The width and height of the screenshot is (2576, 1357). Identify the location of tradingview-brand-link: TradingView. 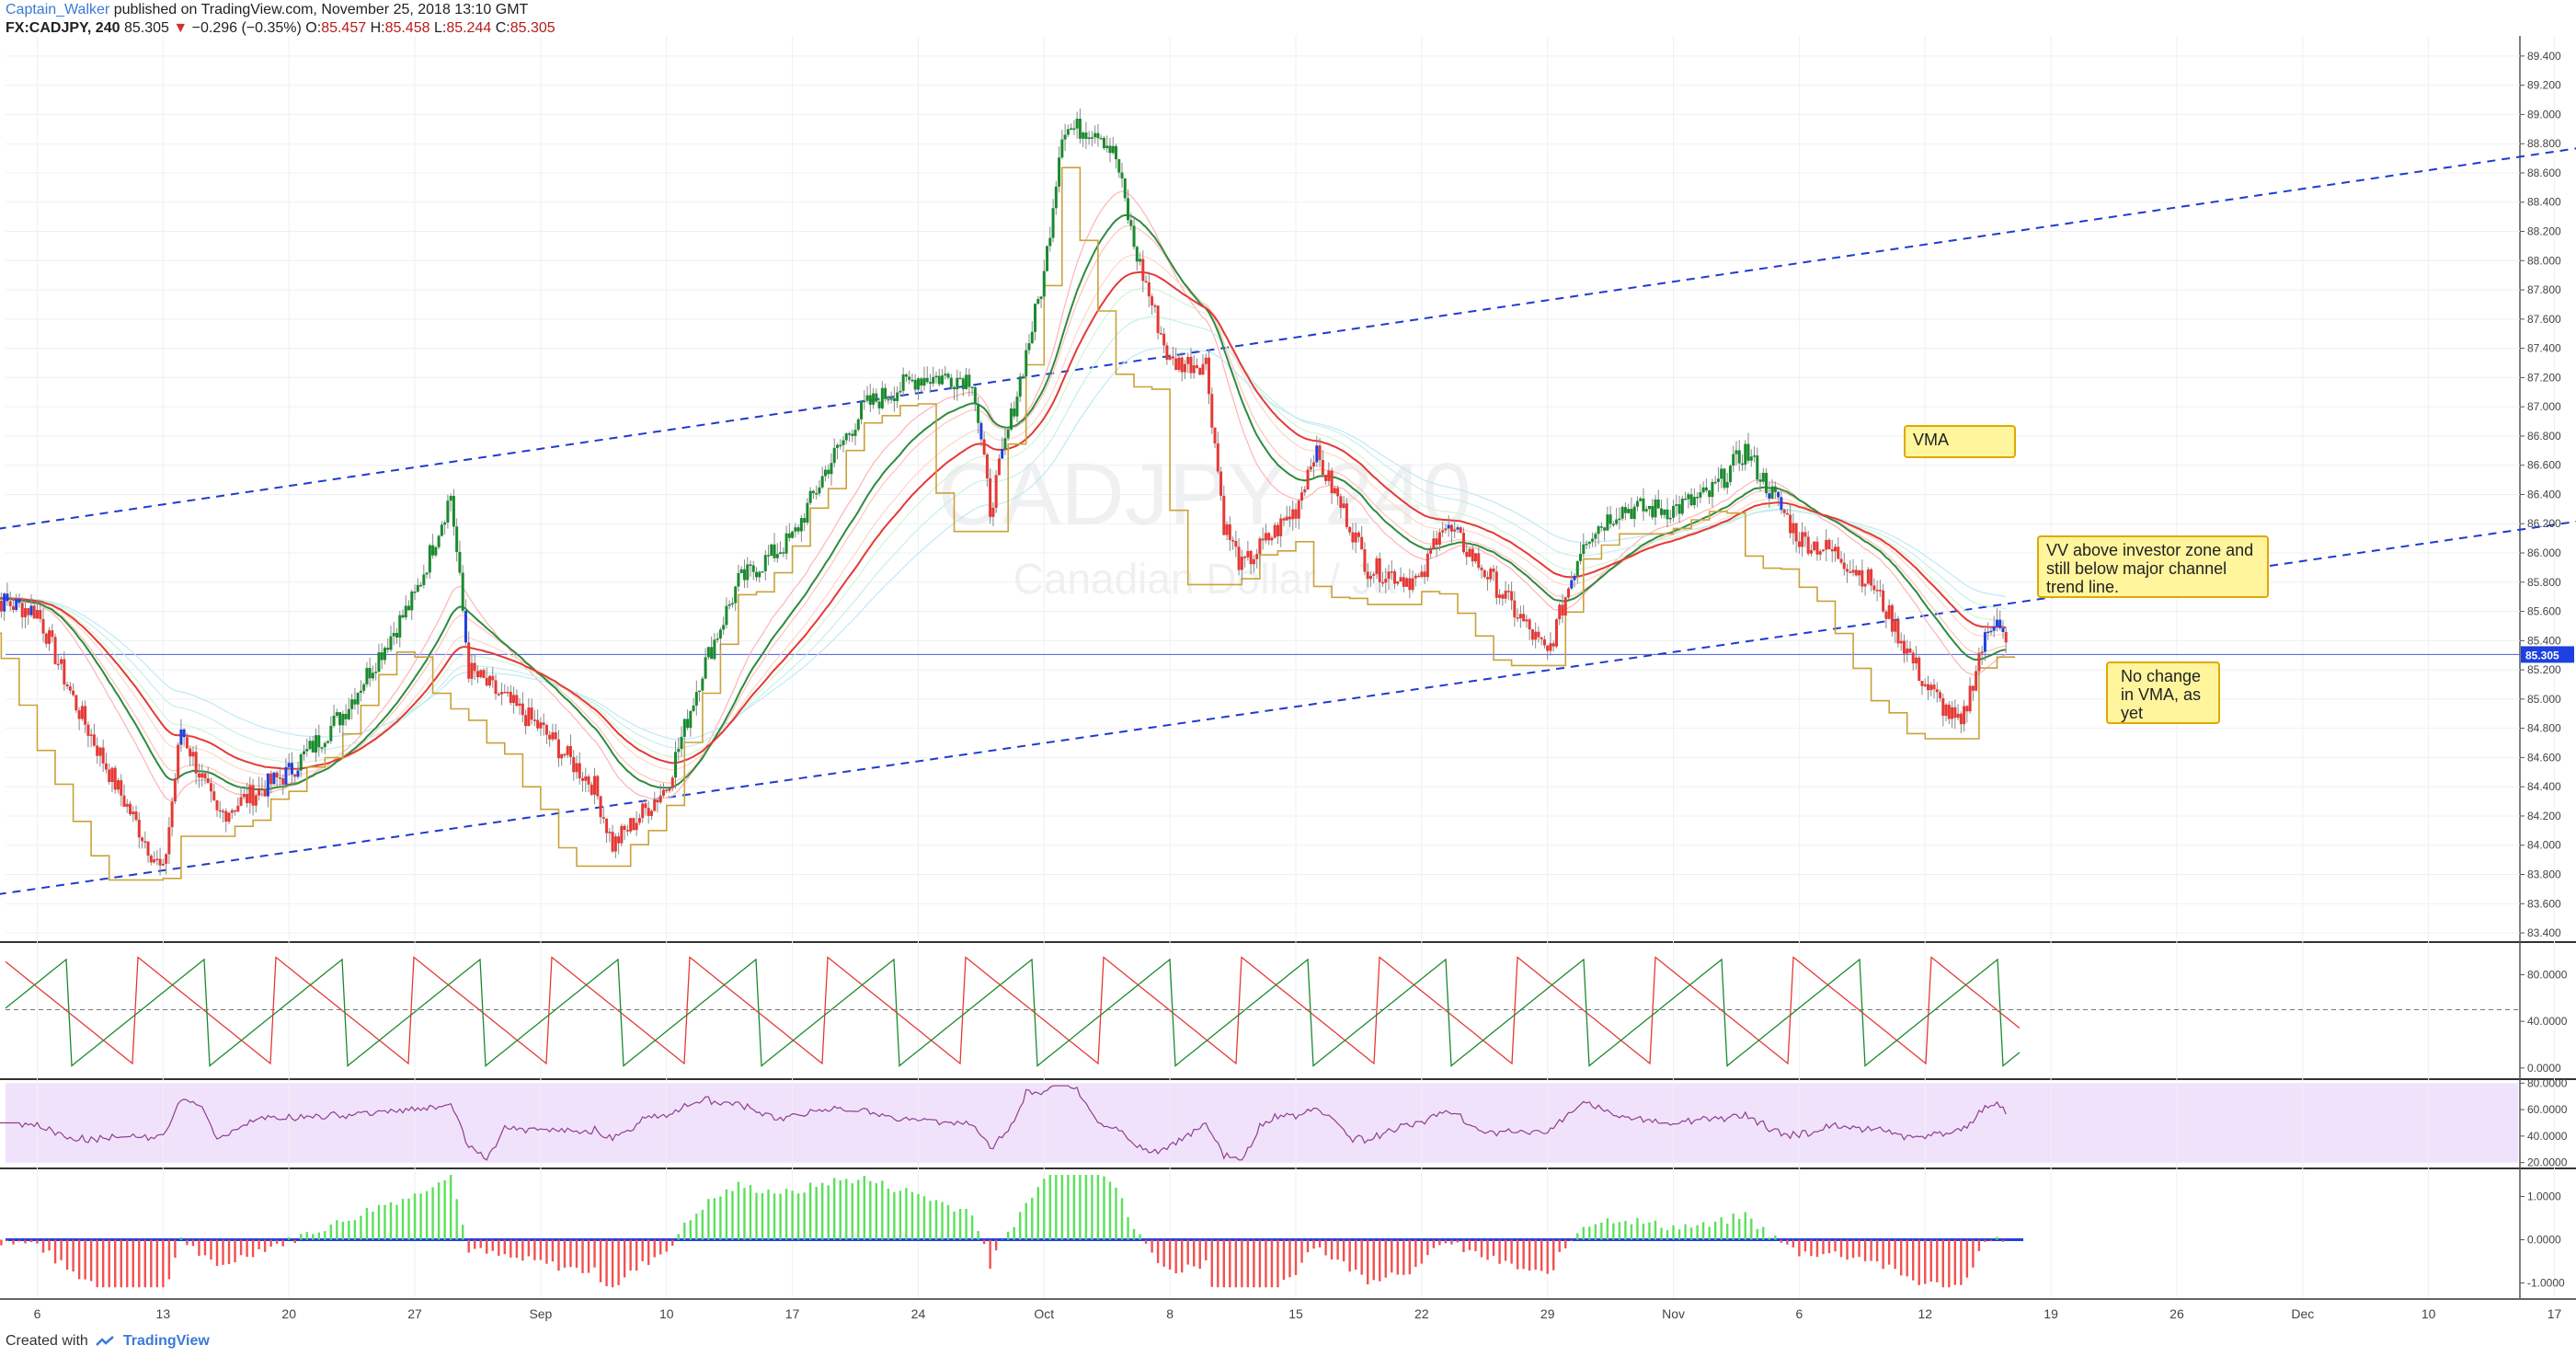
(166, 1341).